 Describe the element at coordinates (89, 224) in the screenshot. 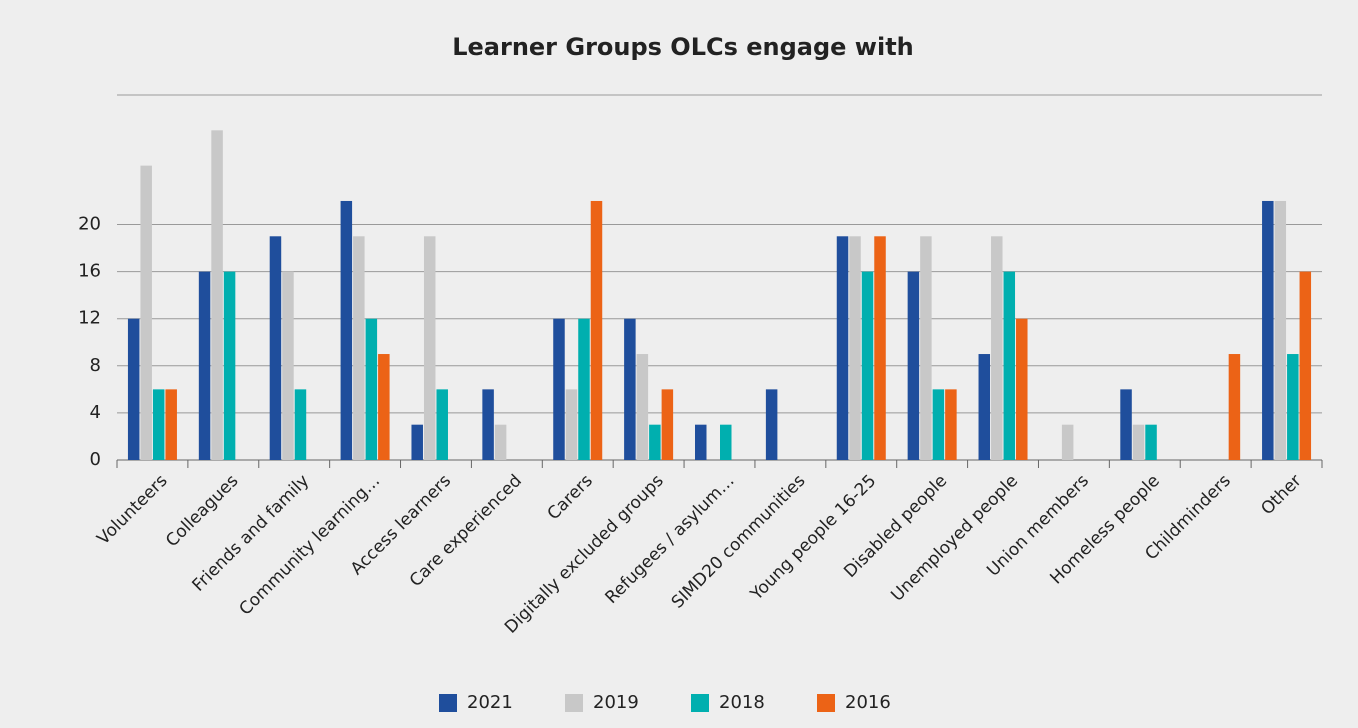

I see `y-tick-label: 20` at that location.